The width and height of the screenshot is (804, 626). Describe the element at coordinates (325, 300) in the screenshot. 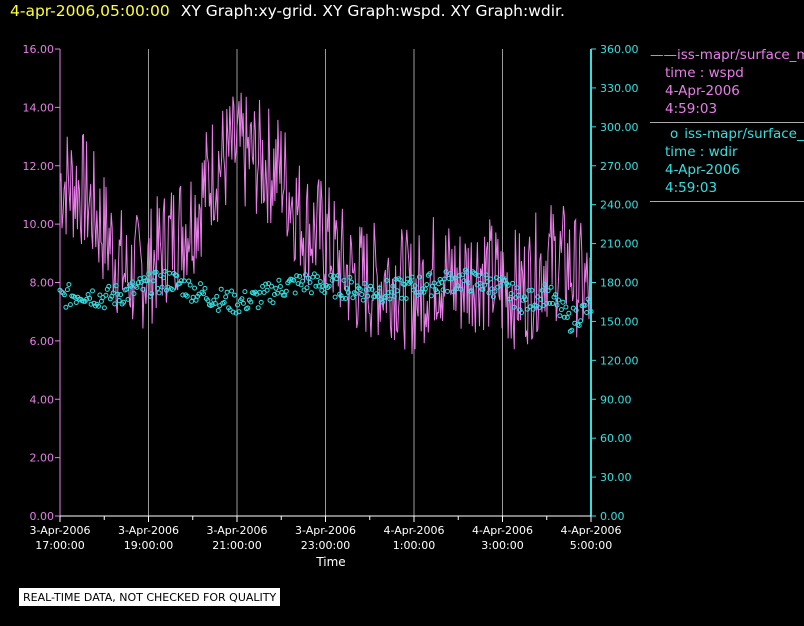

I see `series-wdir` at that location.